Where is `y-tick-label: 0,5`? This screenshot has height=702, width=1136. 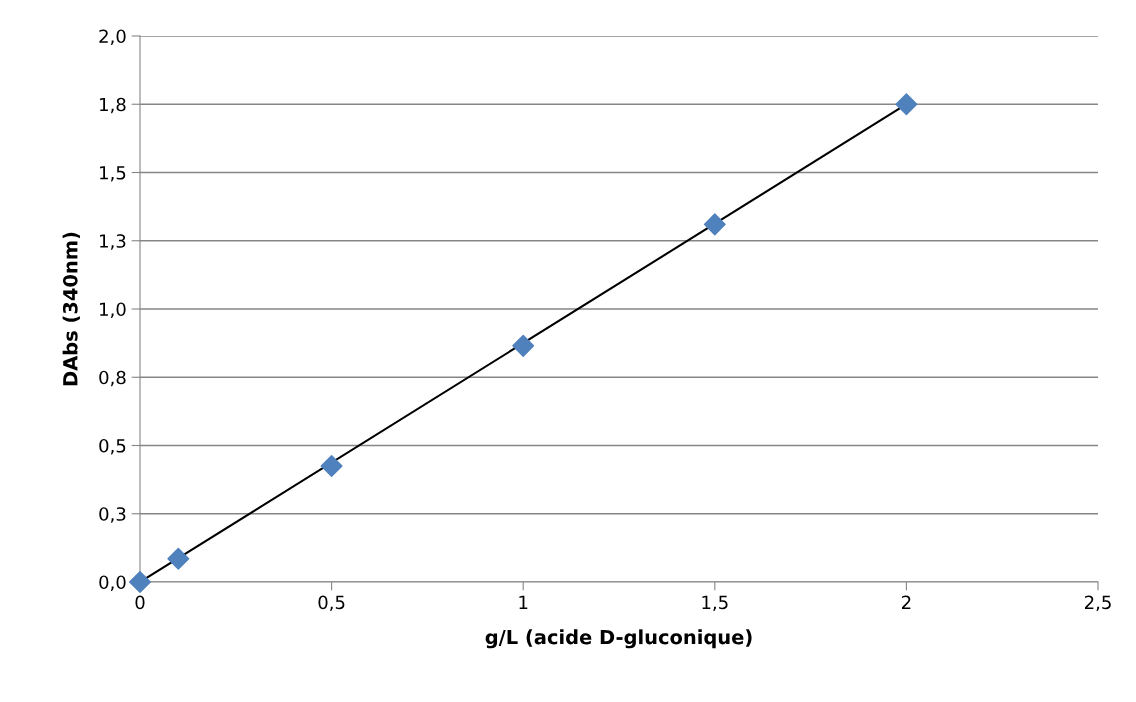
y-tick-label: 0,5 is located at coordinates (112, 446).